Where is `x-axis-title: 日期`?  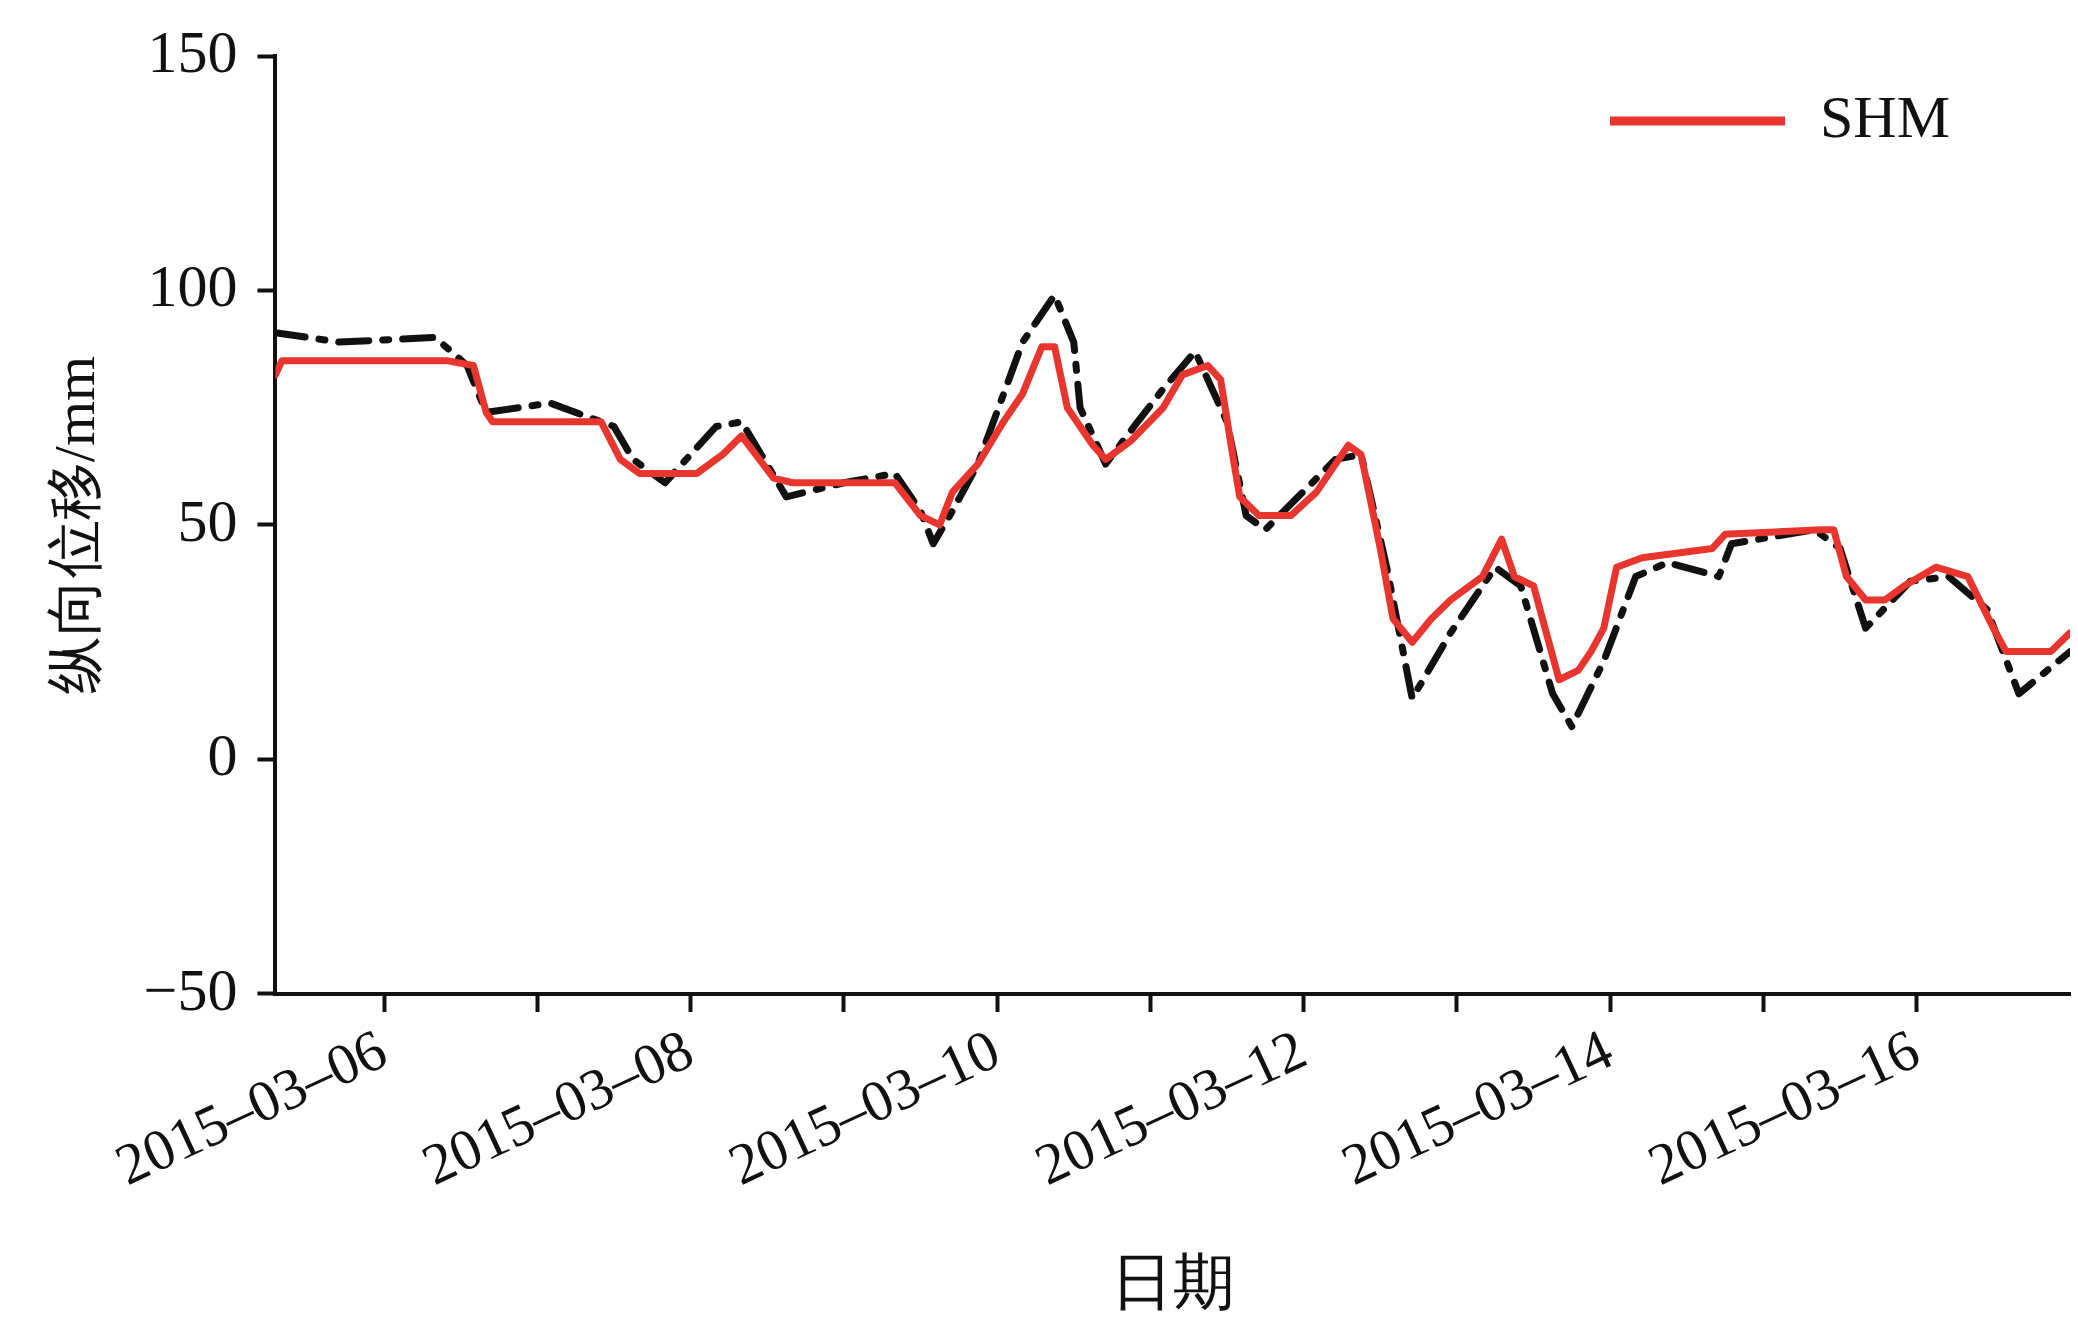
x-axis-title: 日期 is located at coordinates (1172, 1282).